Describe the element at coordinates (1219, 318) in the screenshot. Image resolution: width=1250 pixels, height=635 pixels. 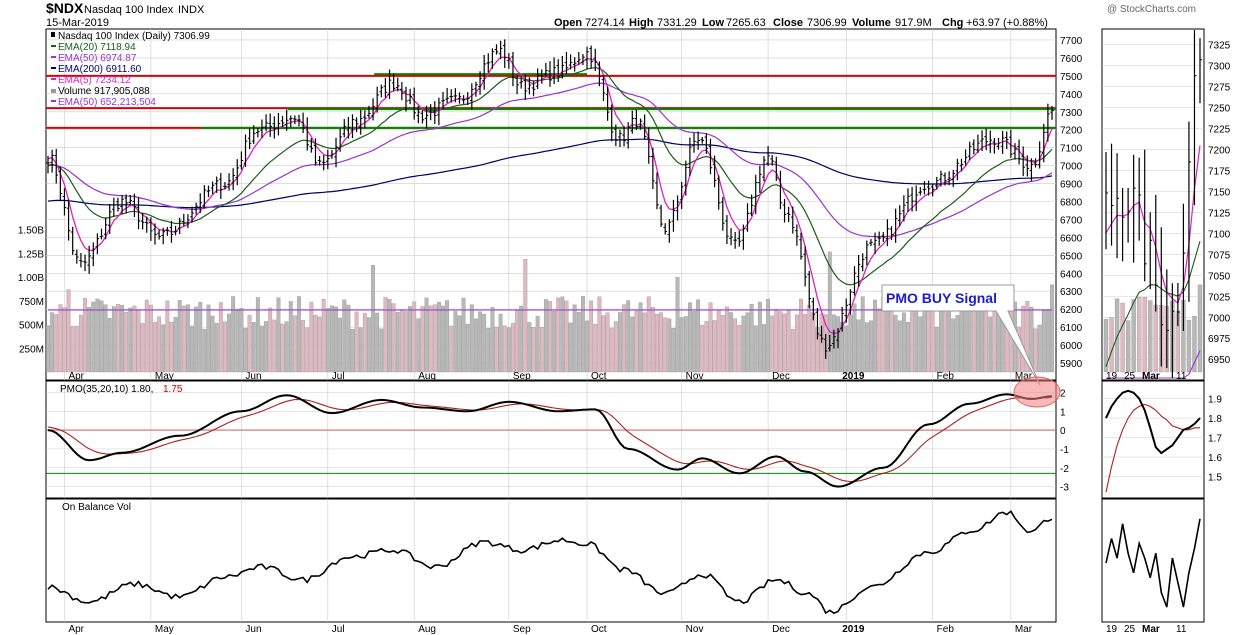
I see `inset-tick-label: 7000` at that location.